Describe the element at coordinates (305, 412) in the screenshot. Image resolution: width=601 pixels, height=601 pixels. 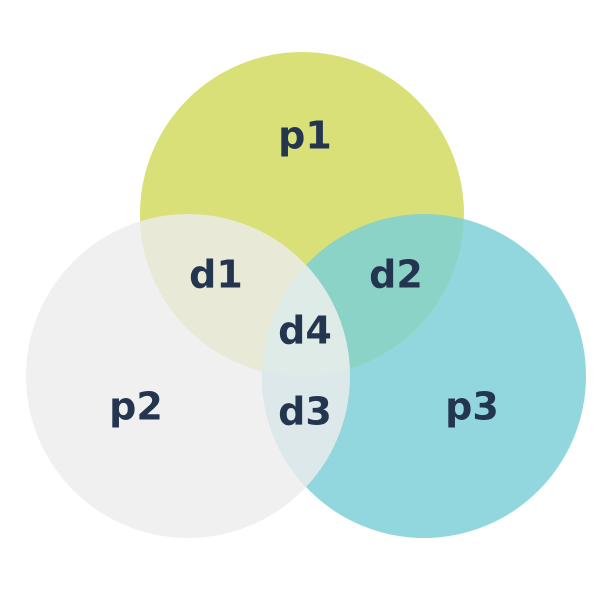
I see `label-d3: d3` at that location.